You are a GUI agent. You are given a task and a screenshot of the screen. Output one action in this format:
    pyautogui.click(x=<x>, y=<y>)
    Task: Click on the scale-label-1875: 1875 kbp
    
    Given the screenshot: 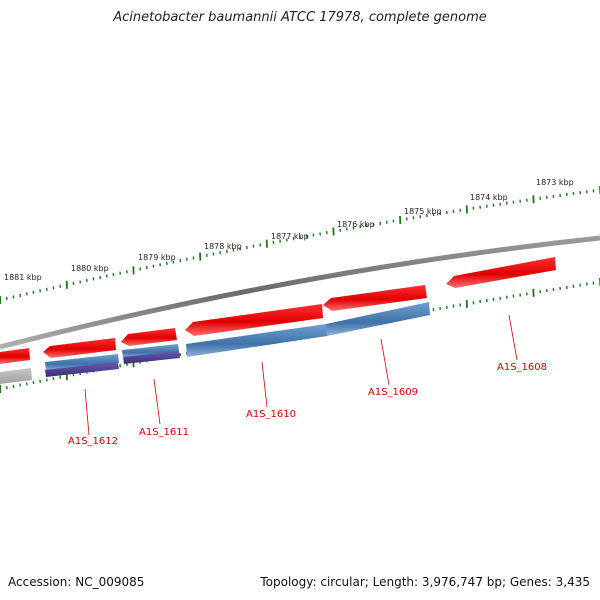 What is the action you would take?
    pyautogui.click(x=423, y=211)
    